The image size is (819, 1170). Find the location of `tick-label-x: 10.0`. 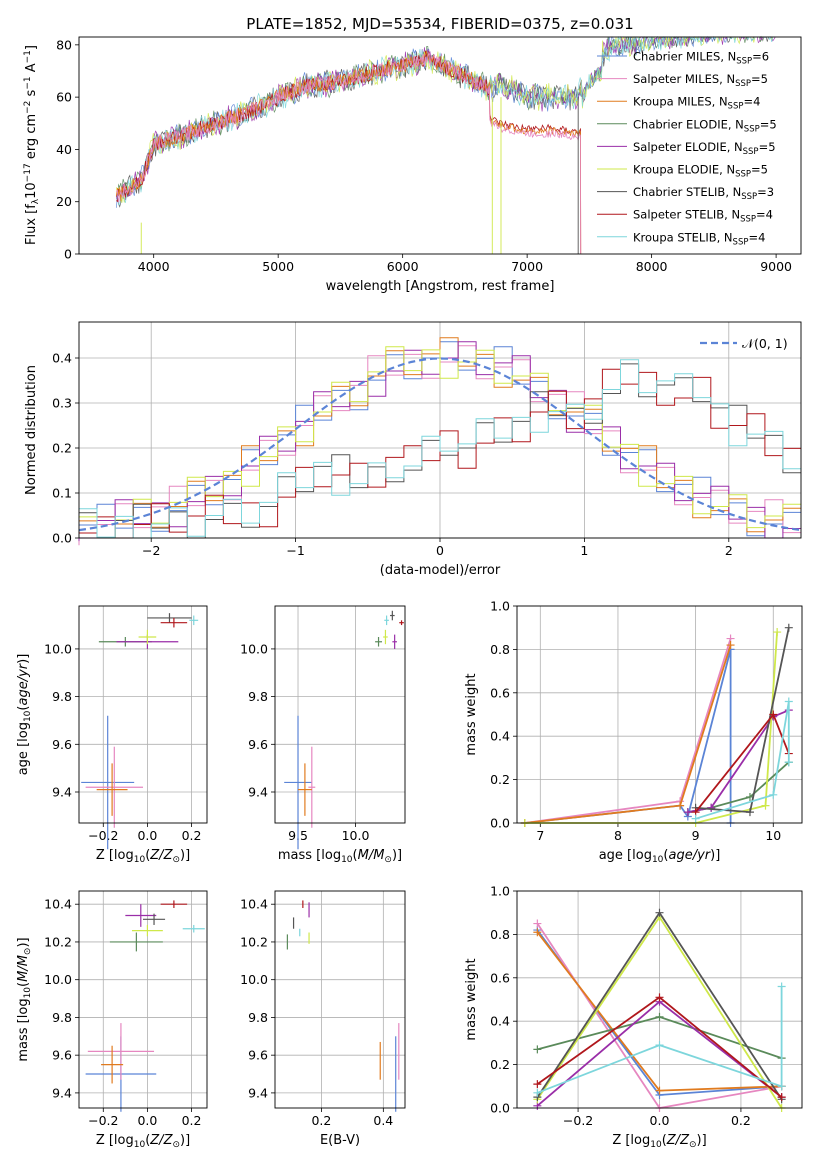

tick-label-x: 10.0 is located at coordinates (356, 835).